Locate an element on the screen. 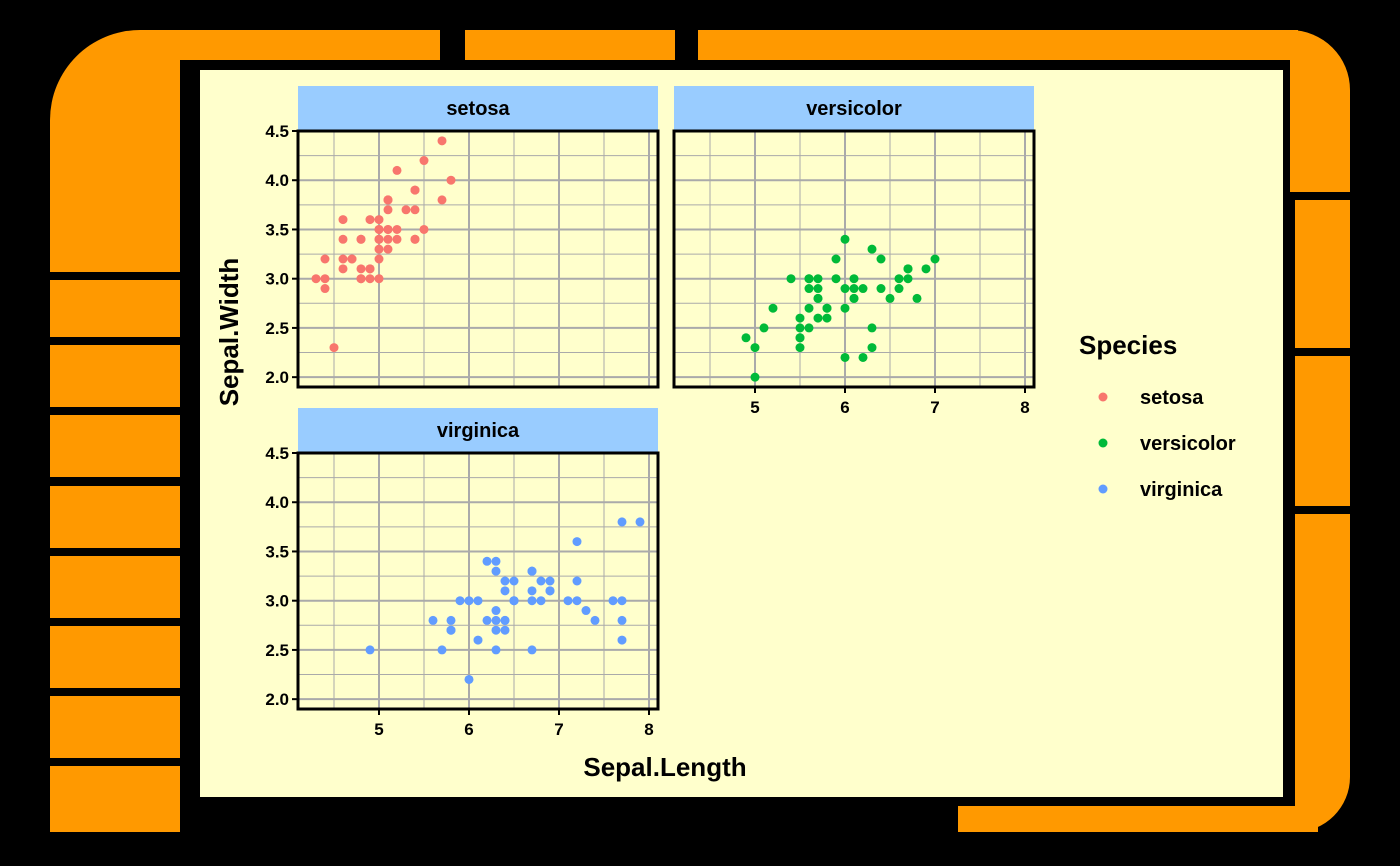  x-tick-label: 8 is located at coordinates (1024, 407).